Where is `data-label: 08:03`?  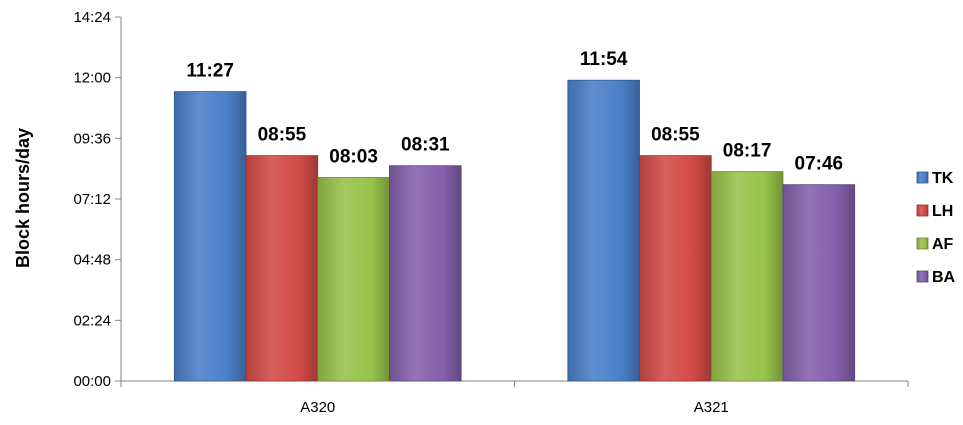
data-label: 08:03 is located at coordinates (353, 157).